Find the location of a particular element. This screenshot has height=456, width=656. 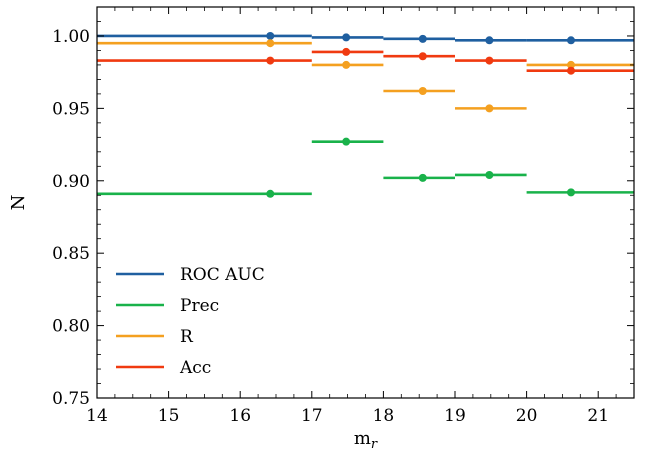

legend-label-1: Prec is located at coordinates (199, 306).